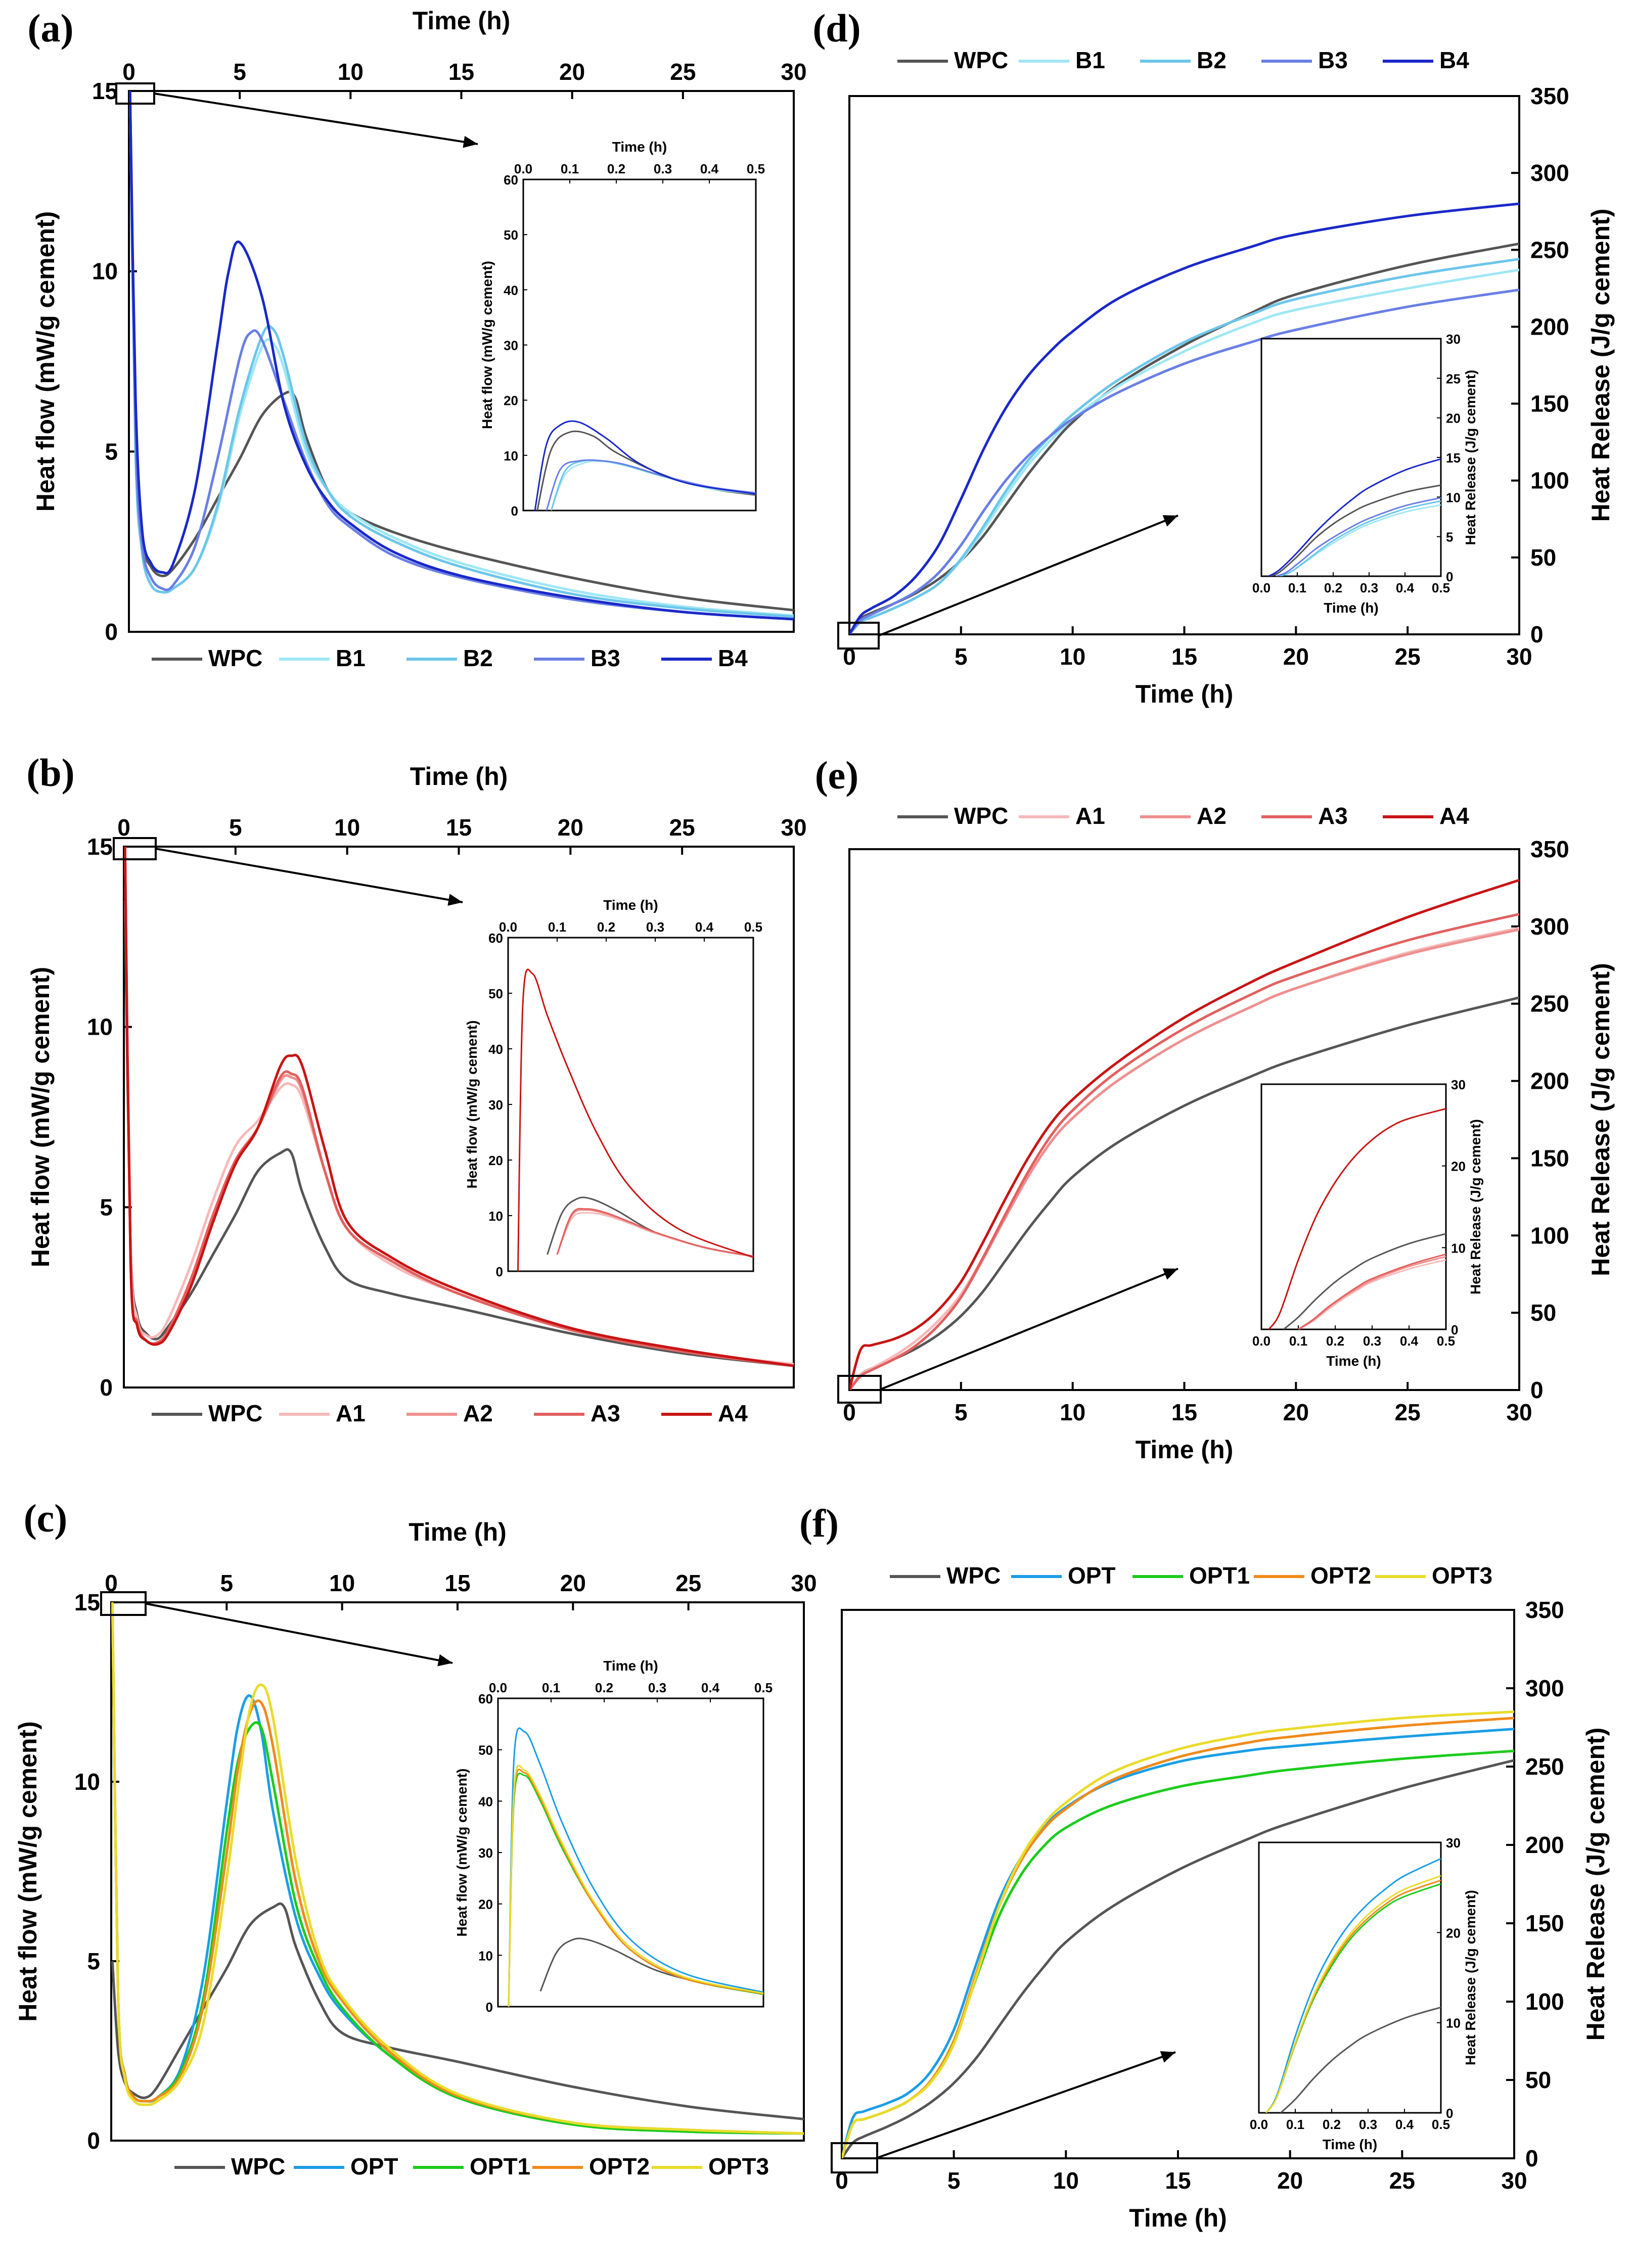  What do you see at coordinates (1549, 481) in the screenshot?
I see `y-tick-label: 100` at bounding box center [1549, 481].